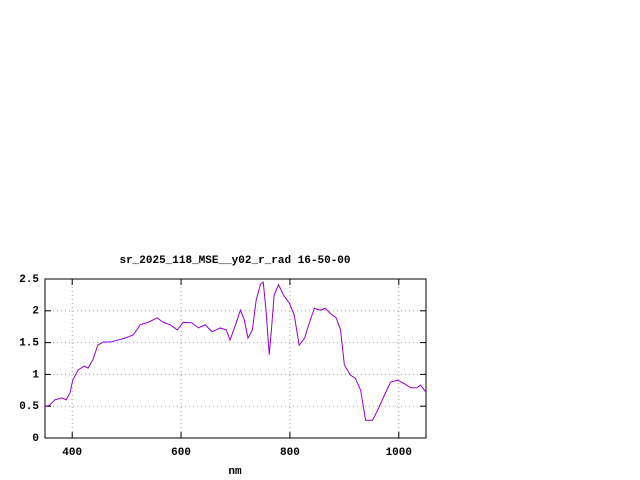  I want to click on x-axis-label: nm, so click(235, 472).